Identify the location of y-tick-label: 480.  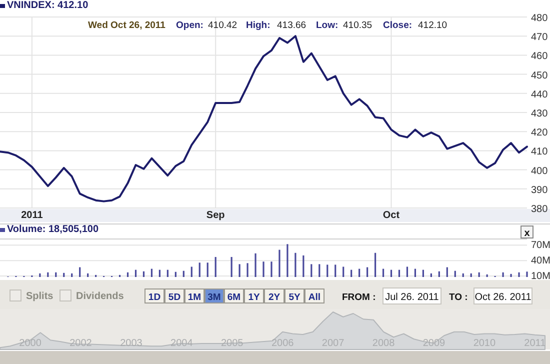
(539, 18).